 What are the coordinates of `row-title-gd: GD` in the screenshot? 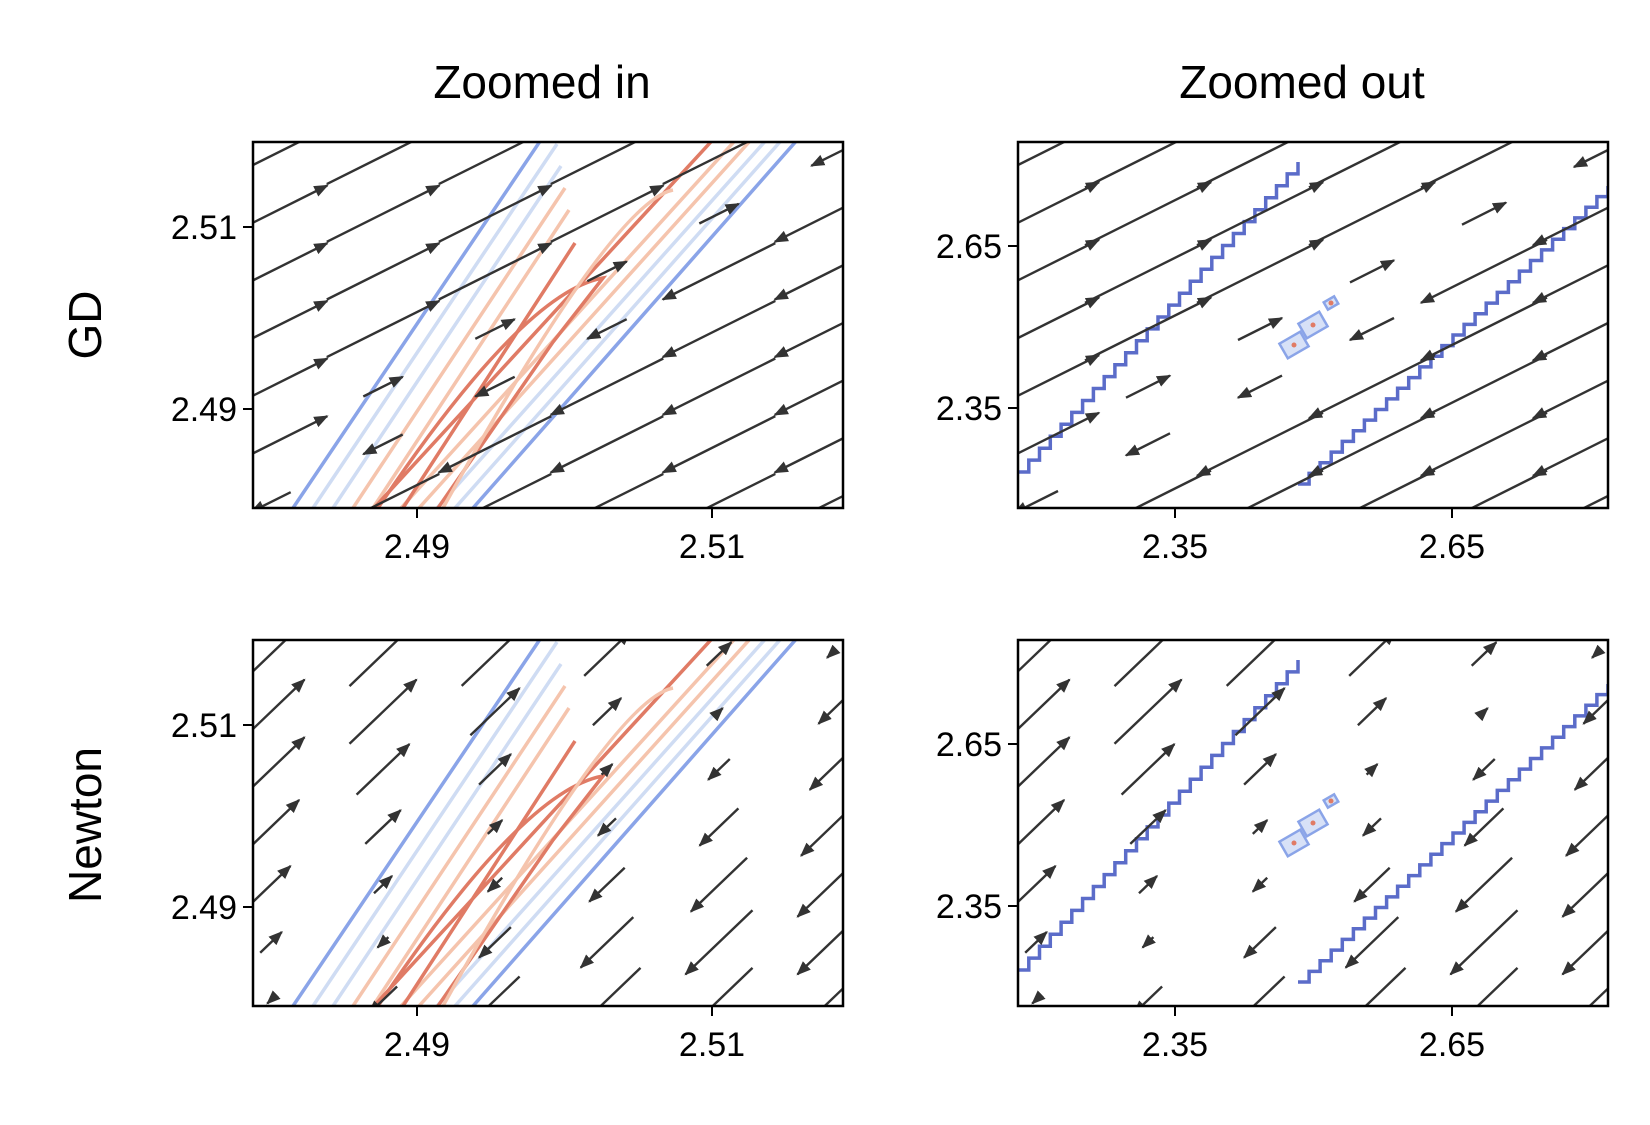 It's located at (85, 325).